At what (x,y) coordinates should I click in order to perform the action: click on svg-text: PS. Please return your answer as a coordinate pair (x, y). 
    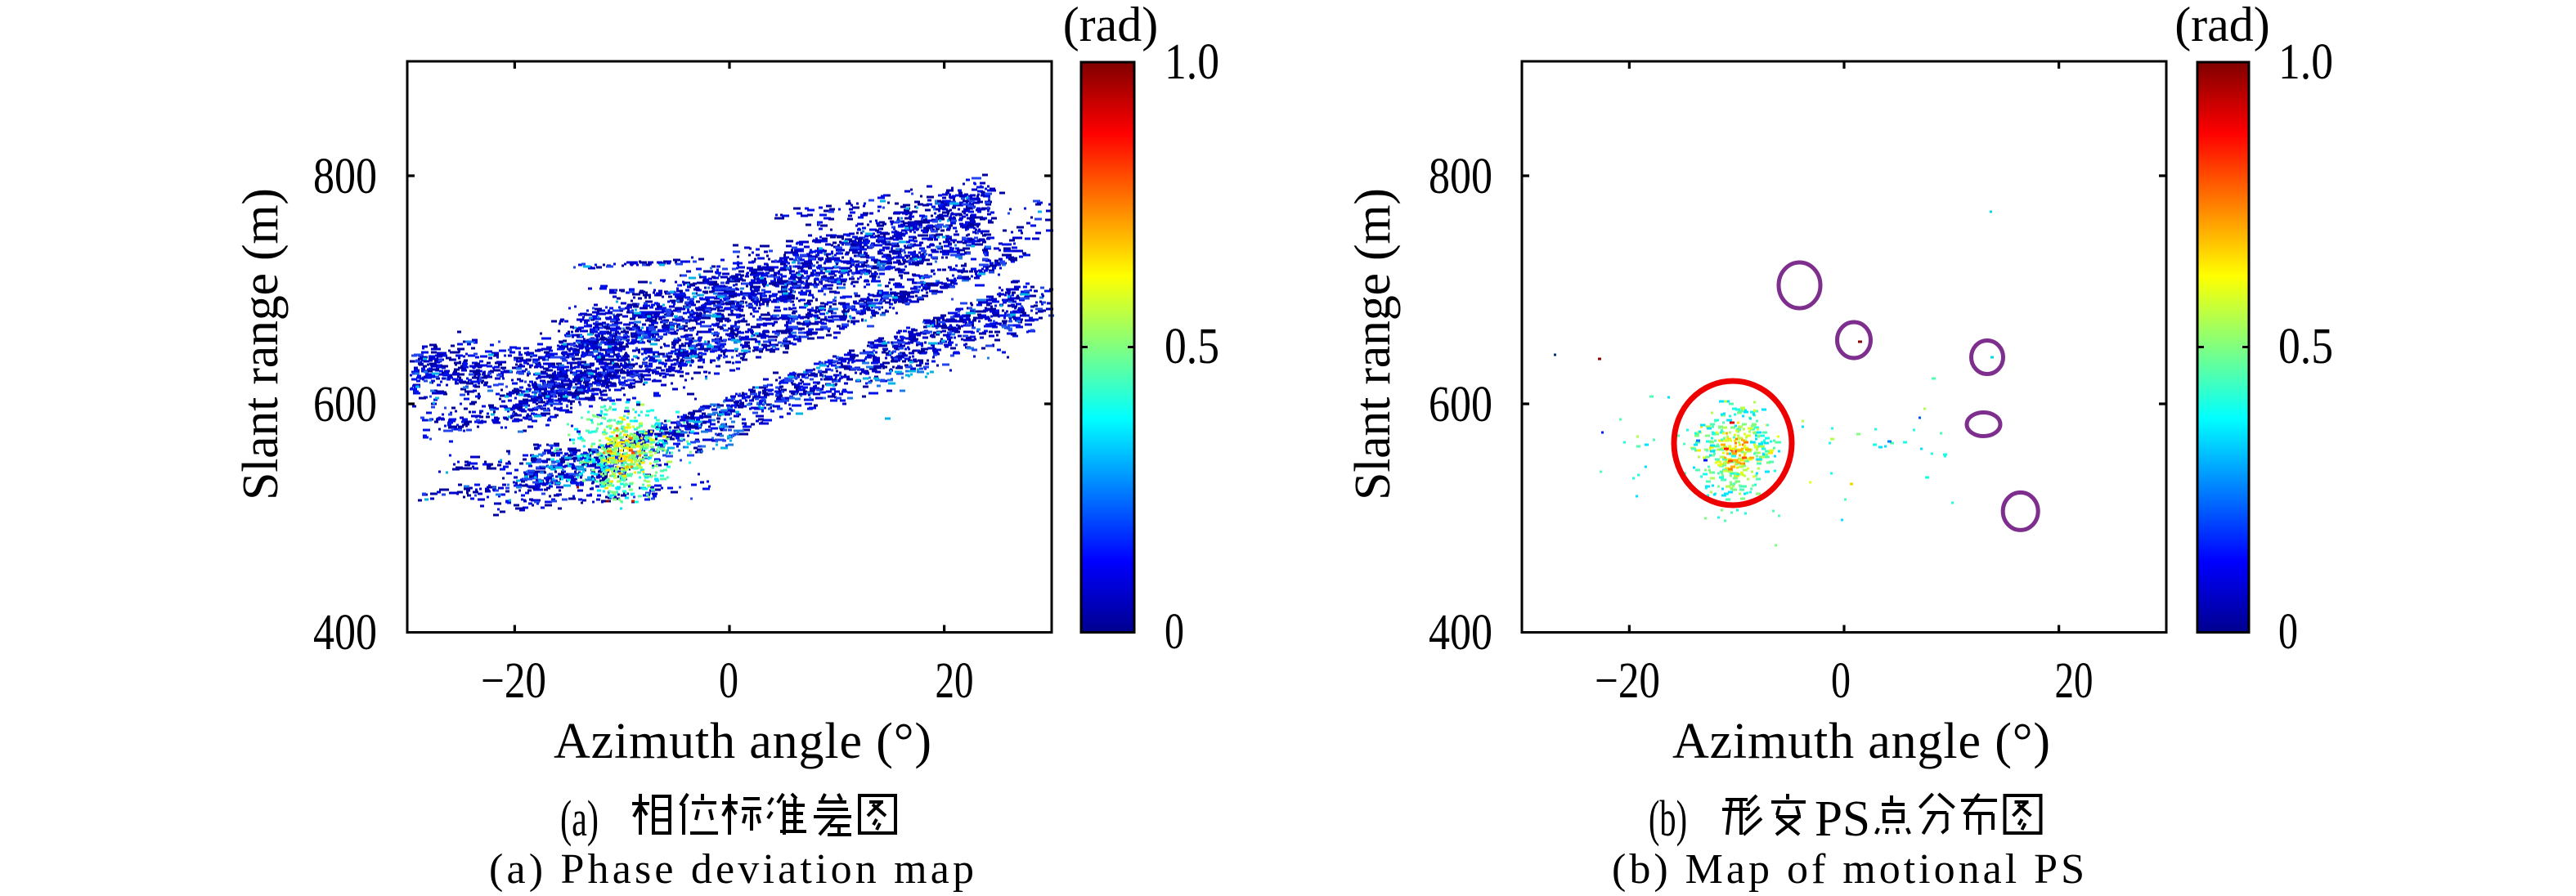
    Looking at the image, I should click on (1843, 819).